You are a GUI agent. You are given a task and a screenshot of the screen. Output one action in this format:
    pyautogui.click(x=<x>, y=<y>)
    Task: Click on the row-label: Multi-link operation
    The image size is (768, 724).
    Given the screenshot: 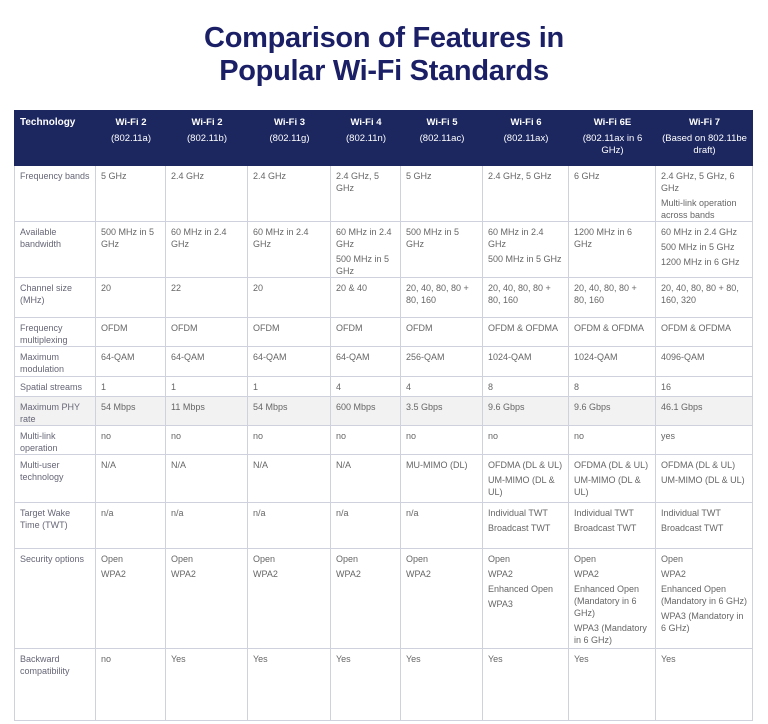 What is the action you would take?
    pyautogui.click(x=55, y=440)
    